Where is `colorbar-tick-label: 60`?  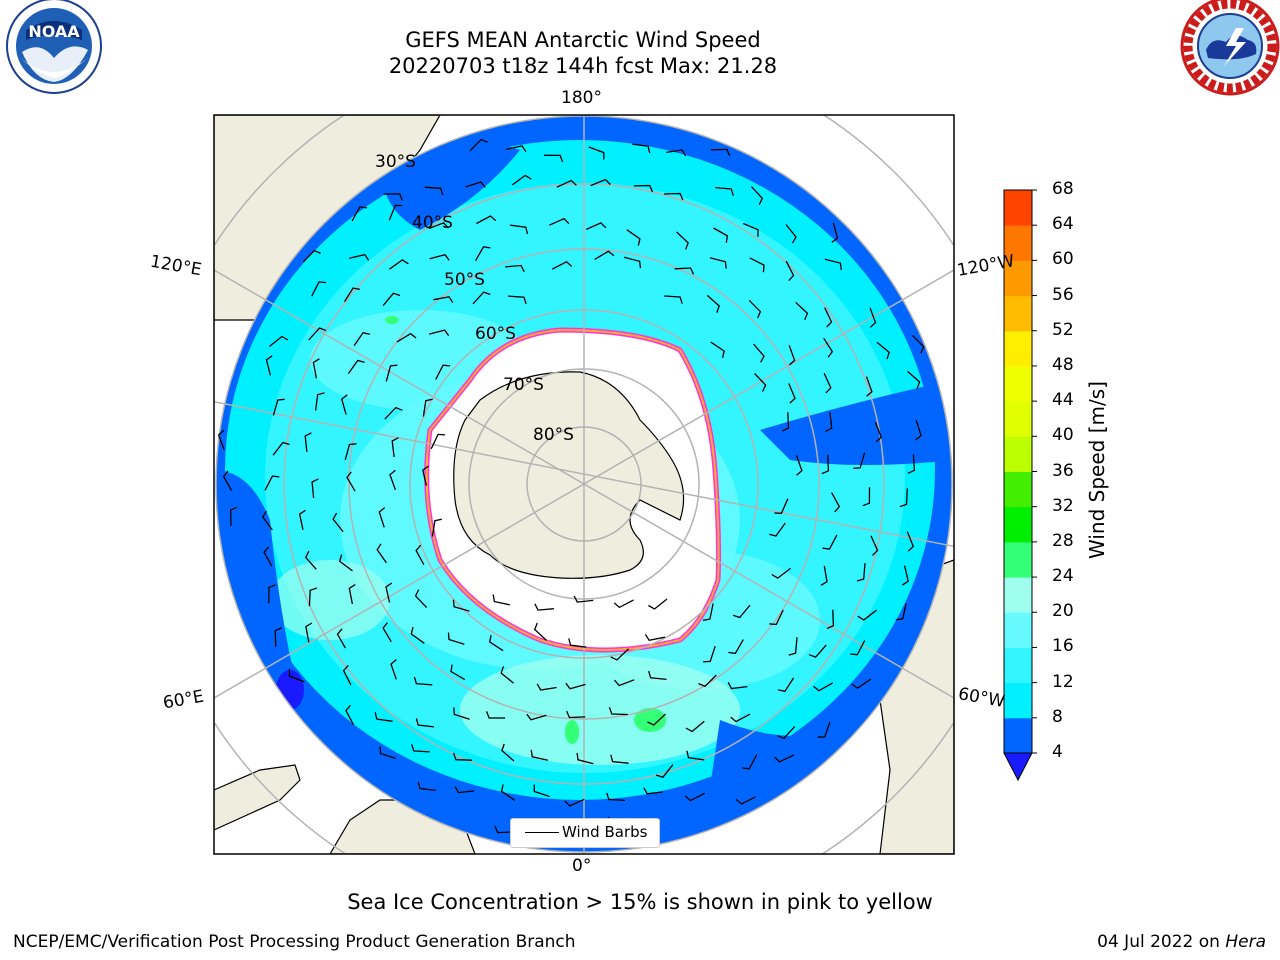 colorbar-tick-label: 60 is located at coordinates (1063, 259).